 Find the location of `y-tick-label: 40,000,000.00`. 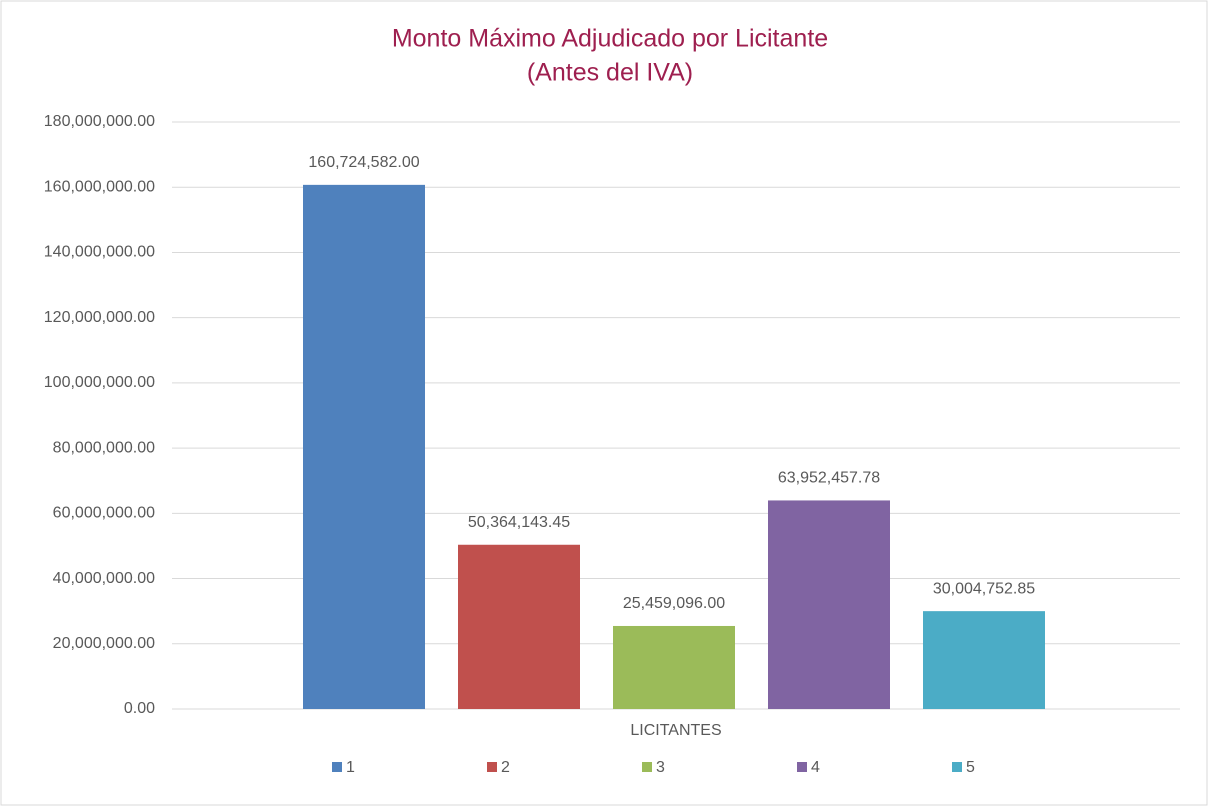

y-tick-label: 40,000,000.00 is located at coordinates (104, 578).